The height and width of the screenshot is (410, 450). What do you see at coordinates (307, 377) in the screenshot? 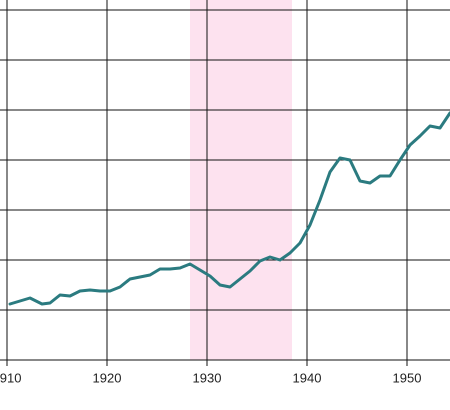
I see `x-tick-label: 1940` at bounding box center [307, 377].